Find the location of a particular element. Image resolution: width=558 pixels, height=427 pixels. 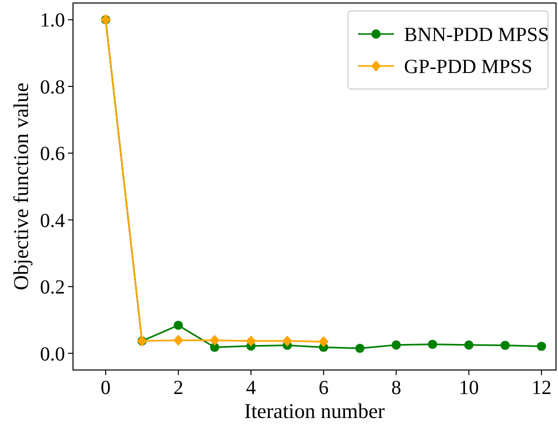

y-tick-label: 0.6 is located at coordinates (52, 154).